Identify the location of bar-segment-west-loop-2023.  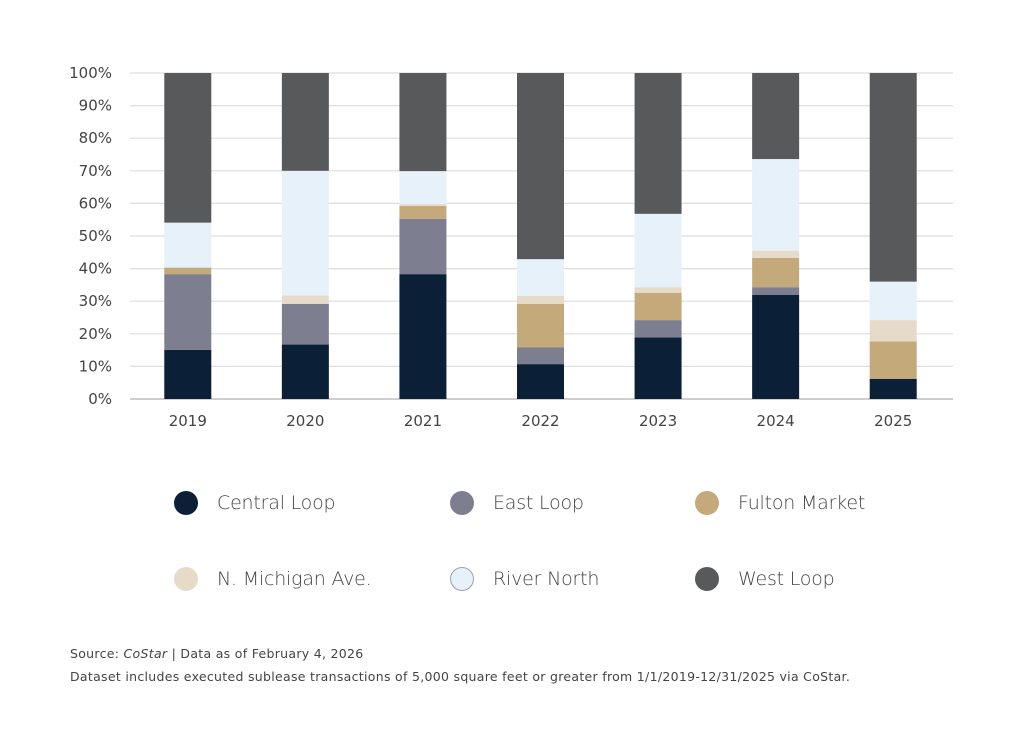
(658, 143).